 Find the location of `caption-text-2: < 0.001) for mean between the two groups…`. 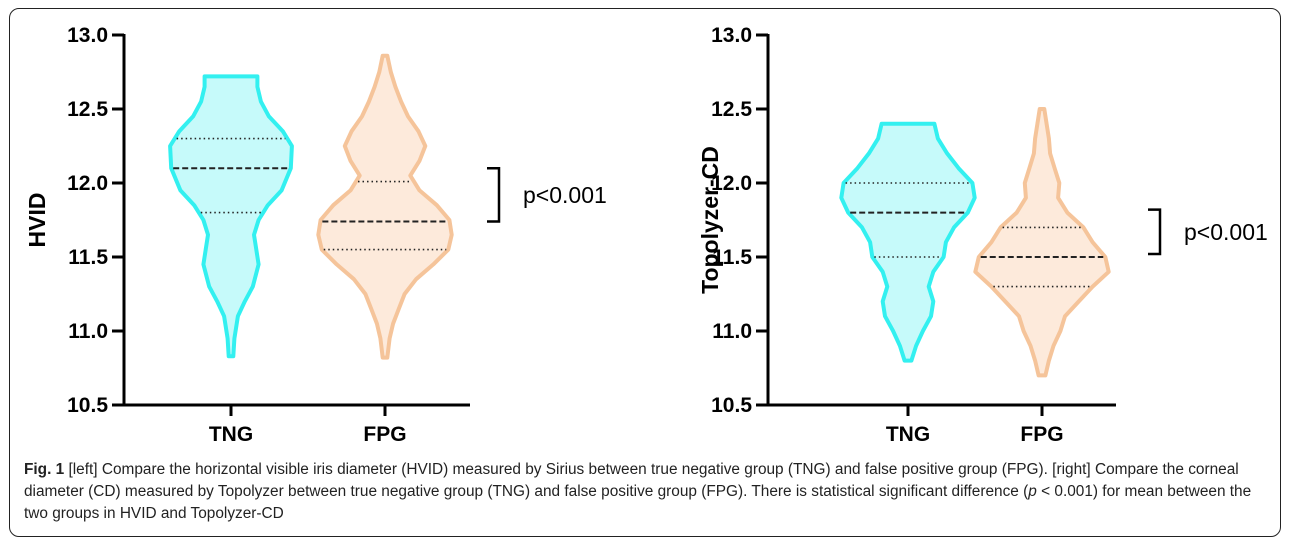

caption-text-2: < 0.001) for mean between the two groups… is located at coordinates (638, 502).